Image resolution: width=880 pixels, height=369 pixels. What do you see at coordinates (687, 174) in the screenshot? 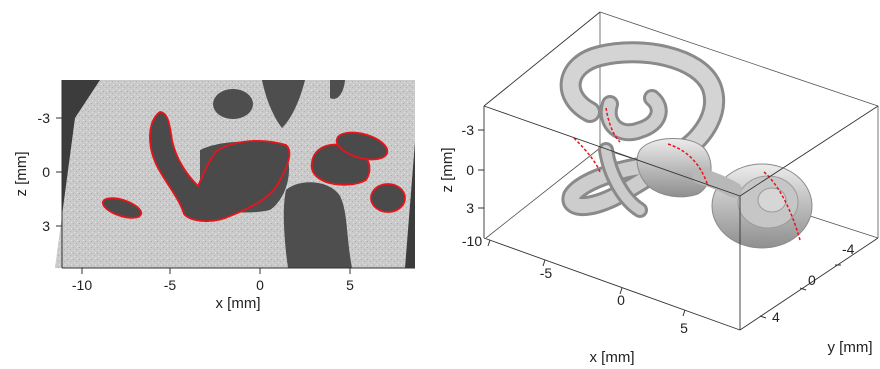
I see `surface-cut-edges` at bounding box center [687, 174].